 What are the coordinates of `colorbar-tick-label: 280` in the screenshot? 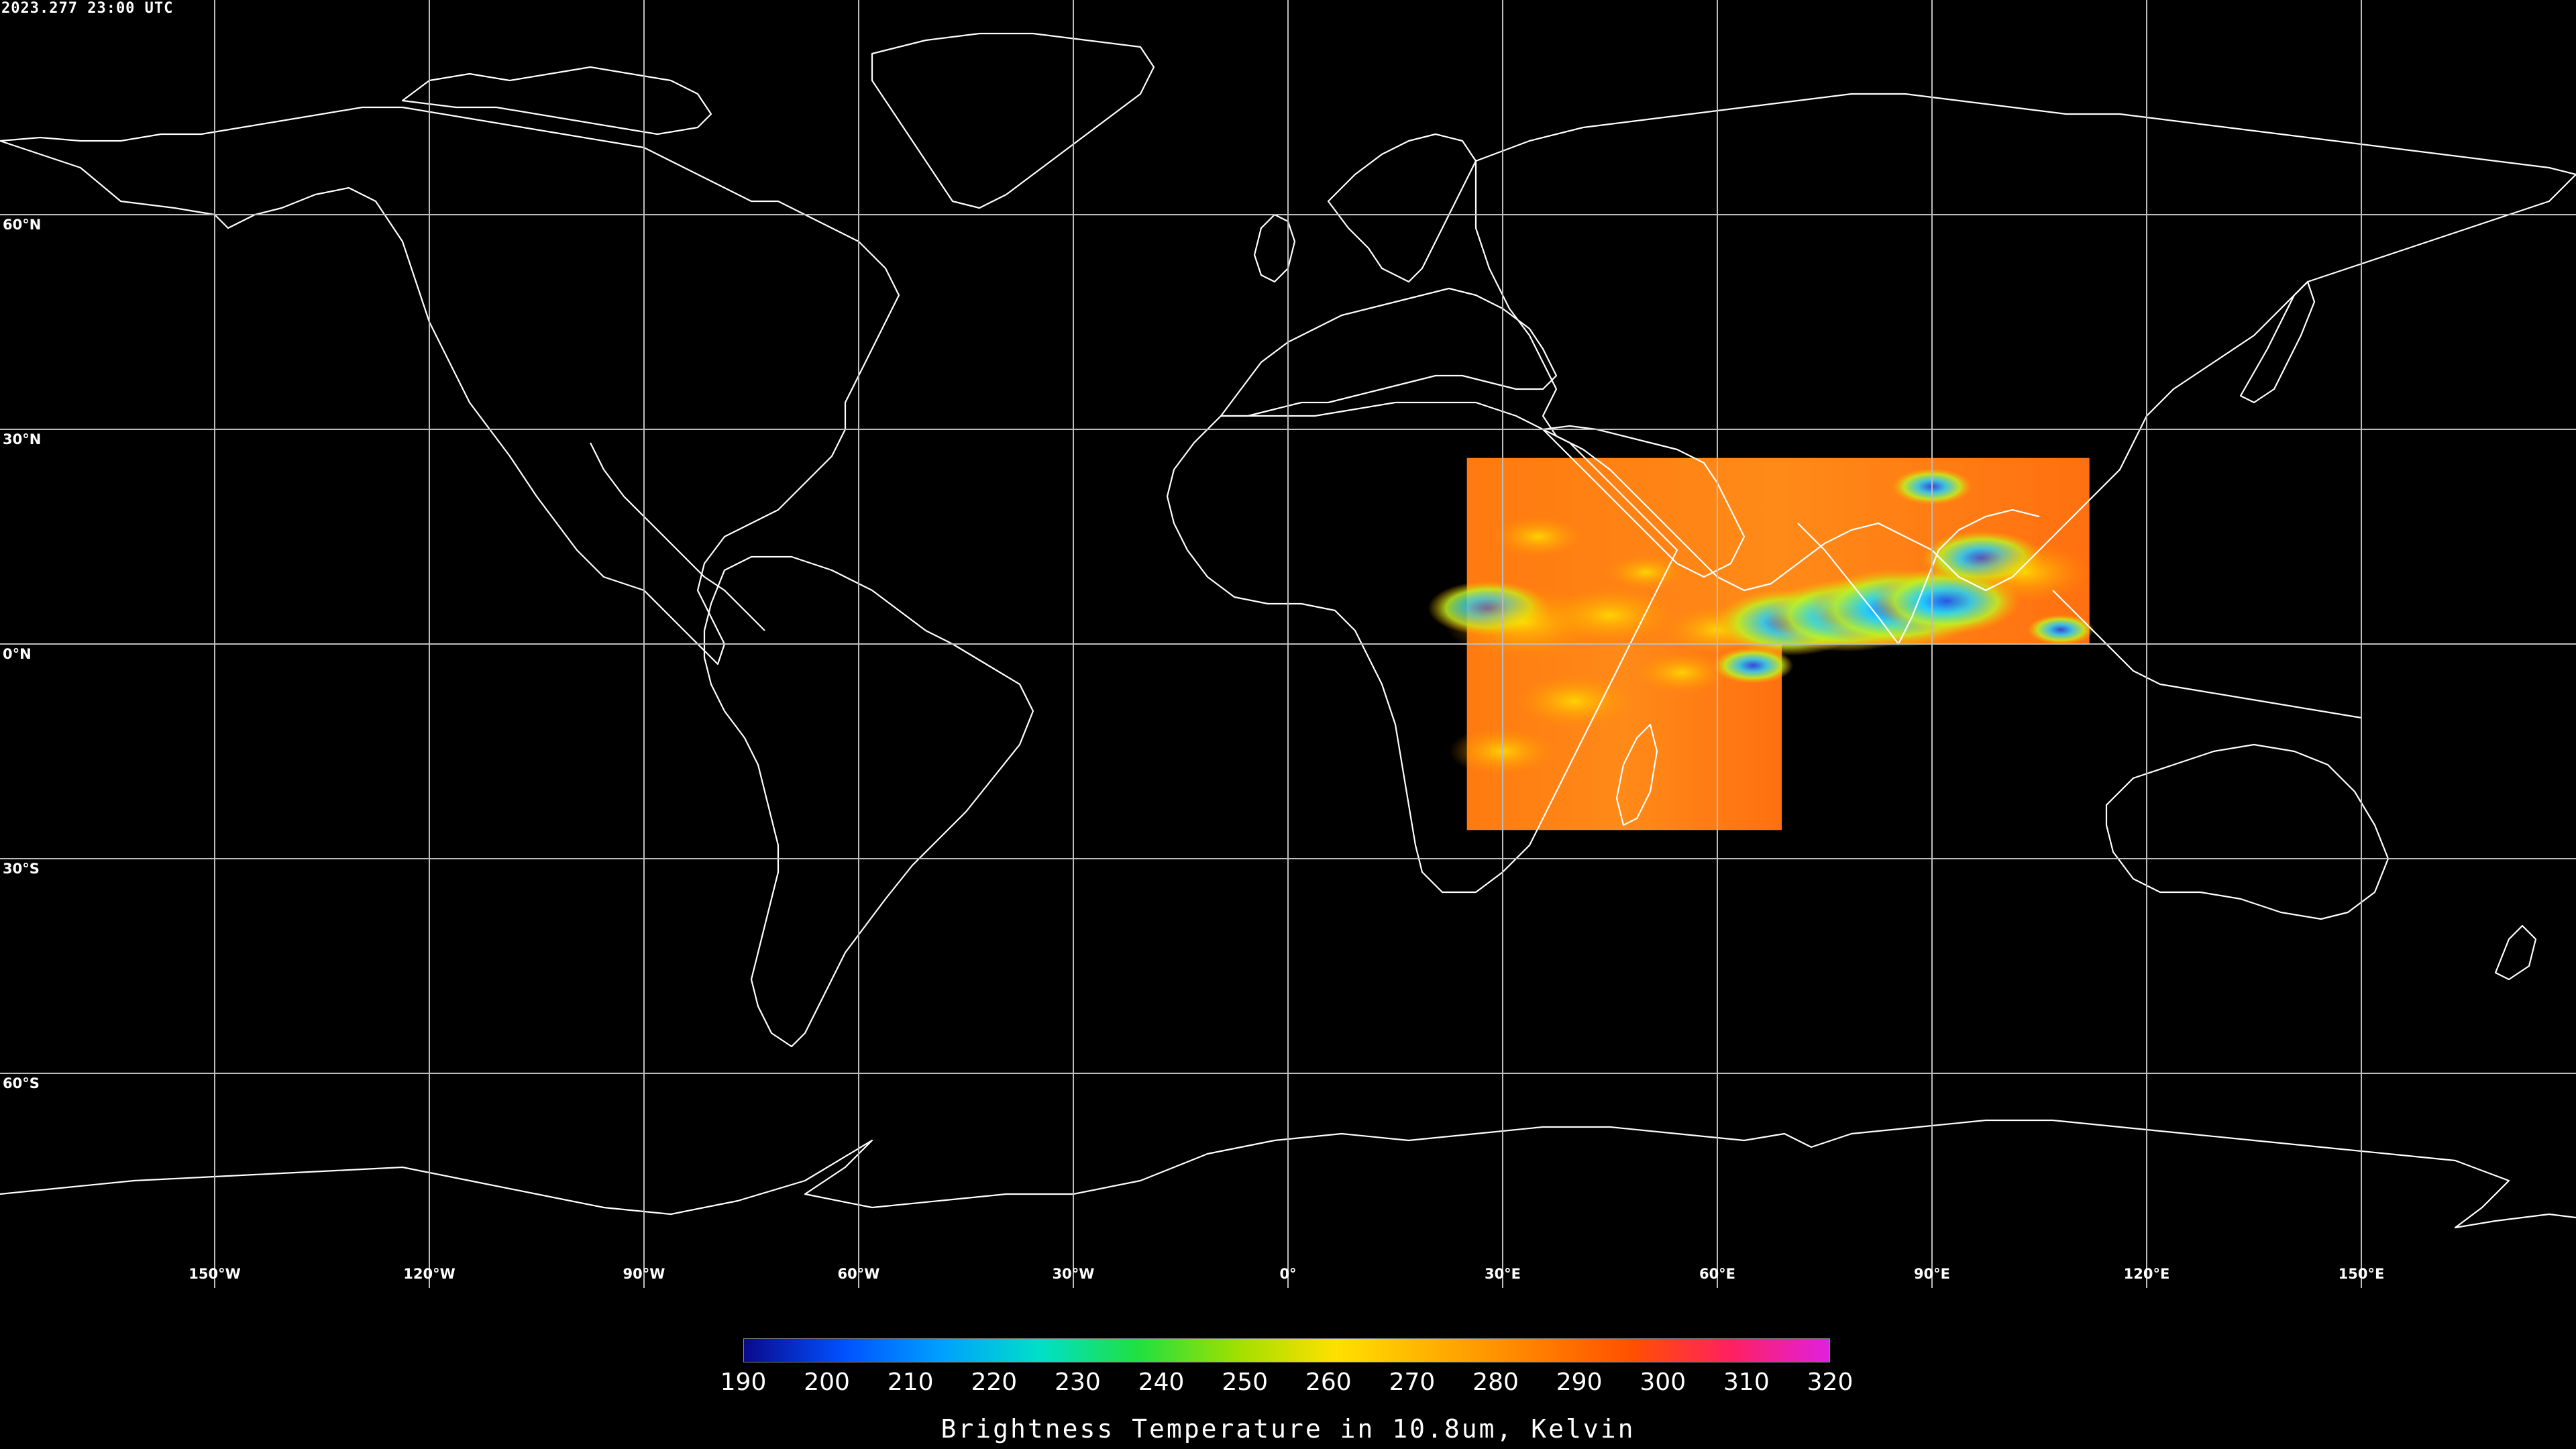 It's located at (1495, 1382).